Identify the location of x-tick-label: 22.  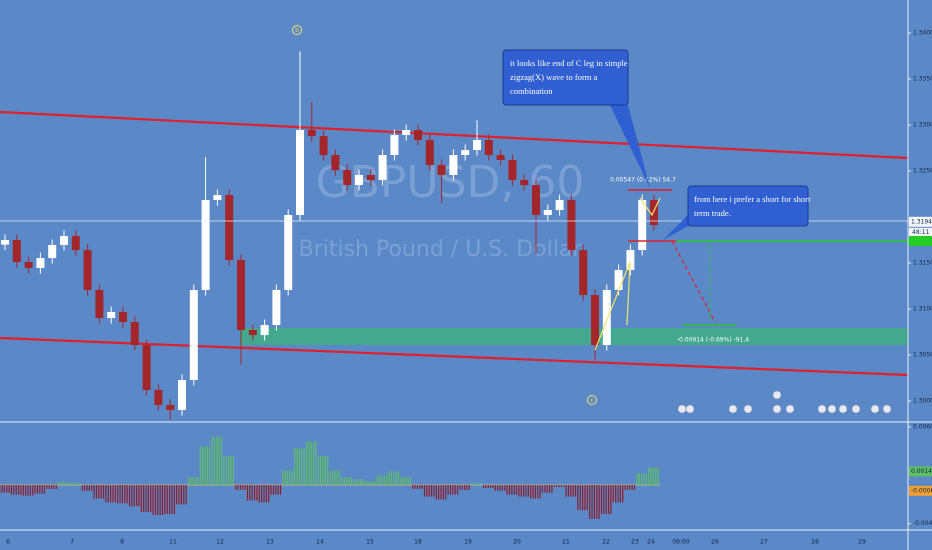
(606, 542).